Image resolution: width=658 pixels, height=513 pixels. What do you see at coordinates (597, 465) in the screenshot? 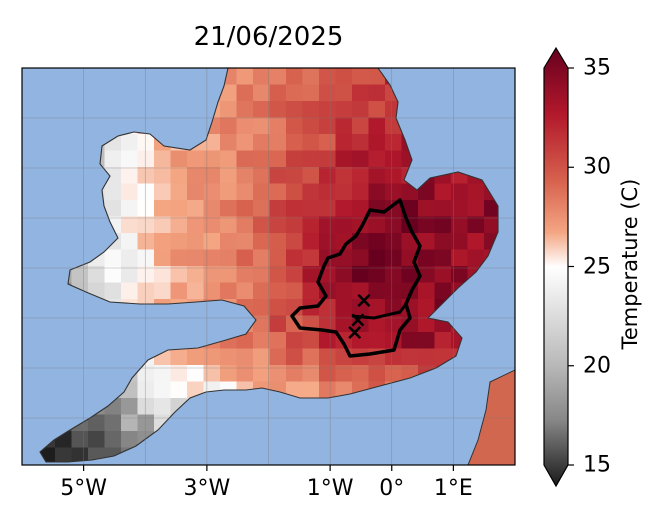
I see `colorbar-tick-label: 15` at bounding box center [597, 465].